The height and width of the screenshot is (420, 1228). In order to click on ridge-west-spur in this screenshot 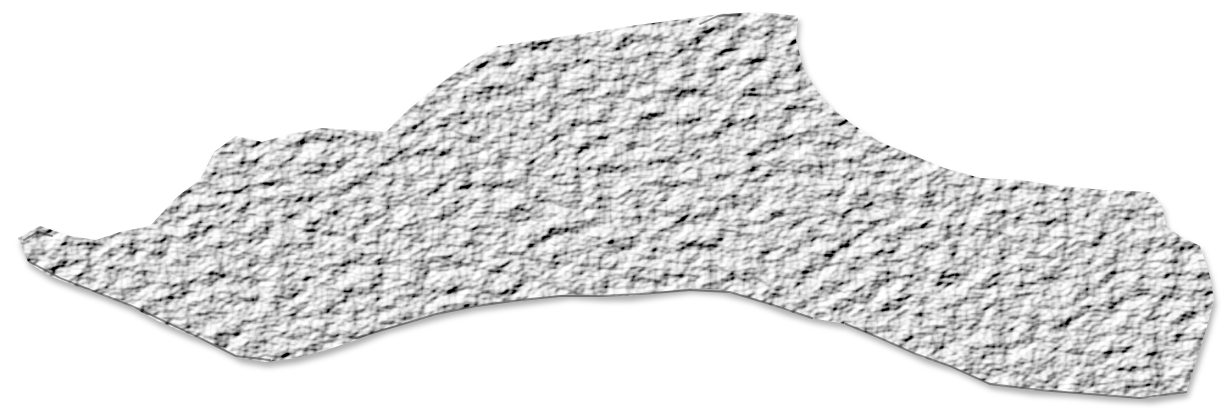, I will do `click(38, 235)`.